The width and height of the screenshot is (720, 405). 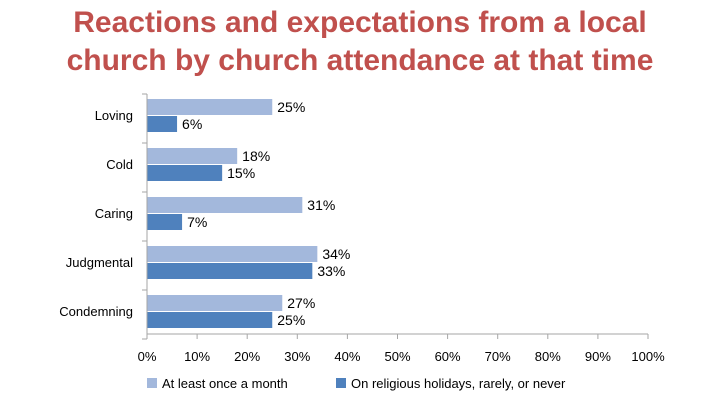 I want to click on data-label: 31%, so click(x=321, y=205).